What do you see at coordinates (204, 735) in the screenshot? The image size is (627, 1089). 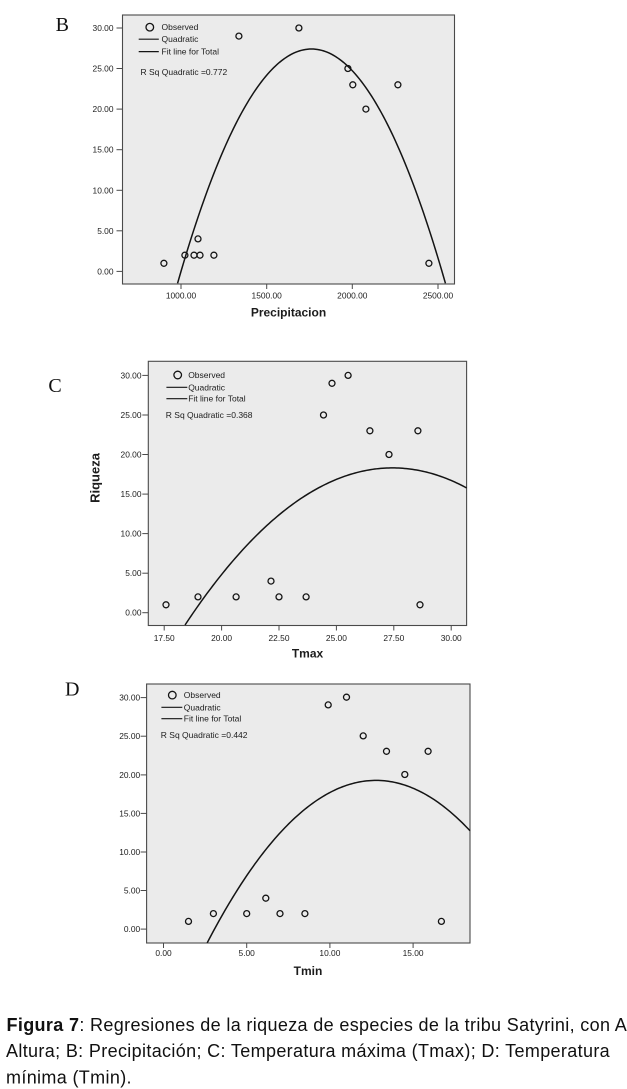 I see `svg-text: R Sq Quadratic =0.442` at bounding box center [204, 735].